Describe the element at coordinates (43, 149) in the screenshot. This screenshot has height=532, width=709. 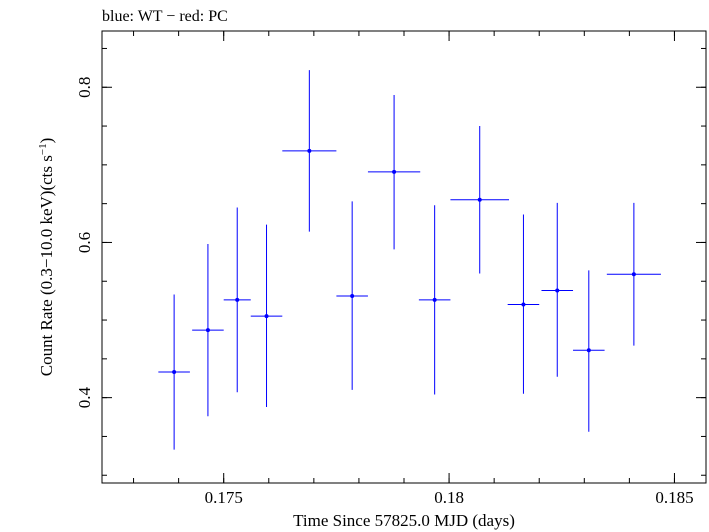
I see `y-axis-label-exponent: −1` at that location.